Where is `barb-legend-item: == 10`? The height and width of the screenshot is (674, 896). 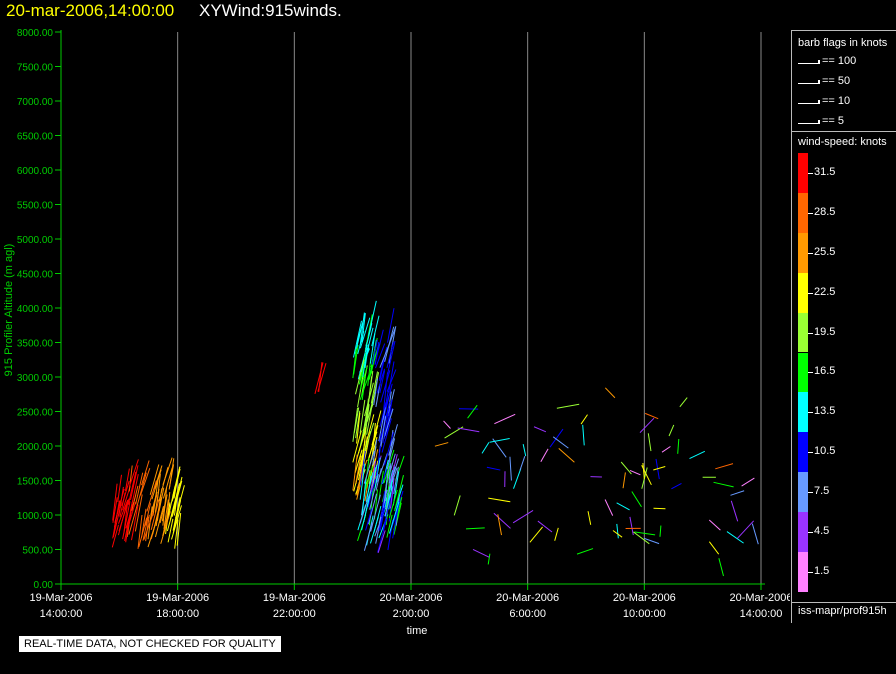
barb-legend-item: == 10 is located at coordinates (847, 101).